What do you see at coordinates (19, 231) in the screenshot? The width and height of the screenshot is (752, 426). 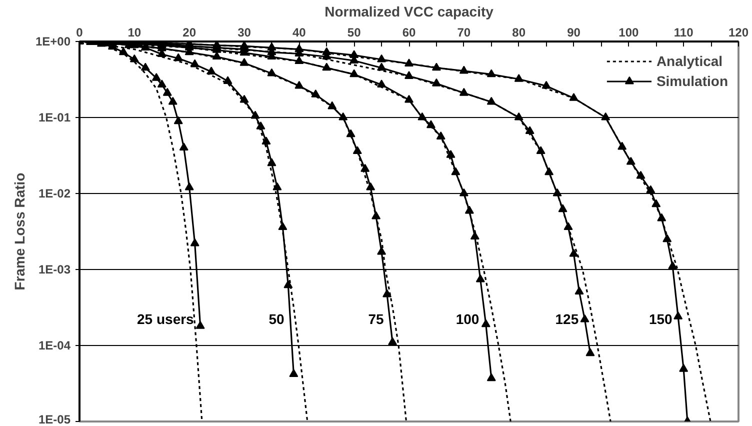 I see `y-axis-title: Frame Loss Ratio` at bounding box center [19, 231].